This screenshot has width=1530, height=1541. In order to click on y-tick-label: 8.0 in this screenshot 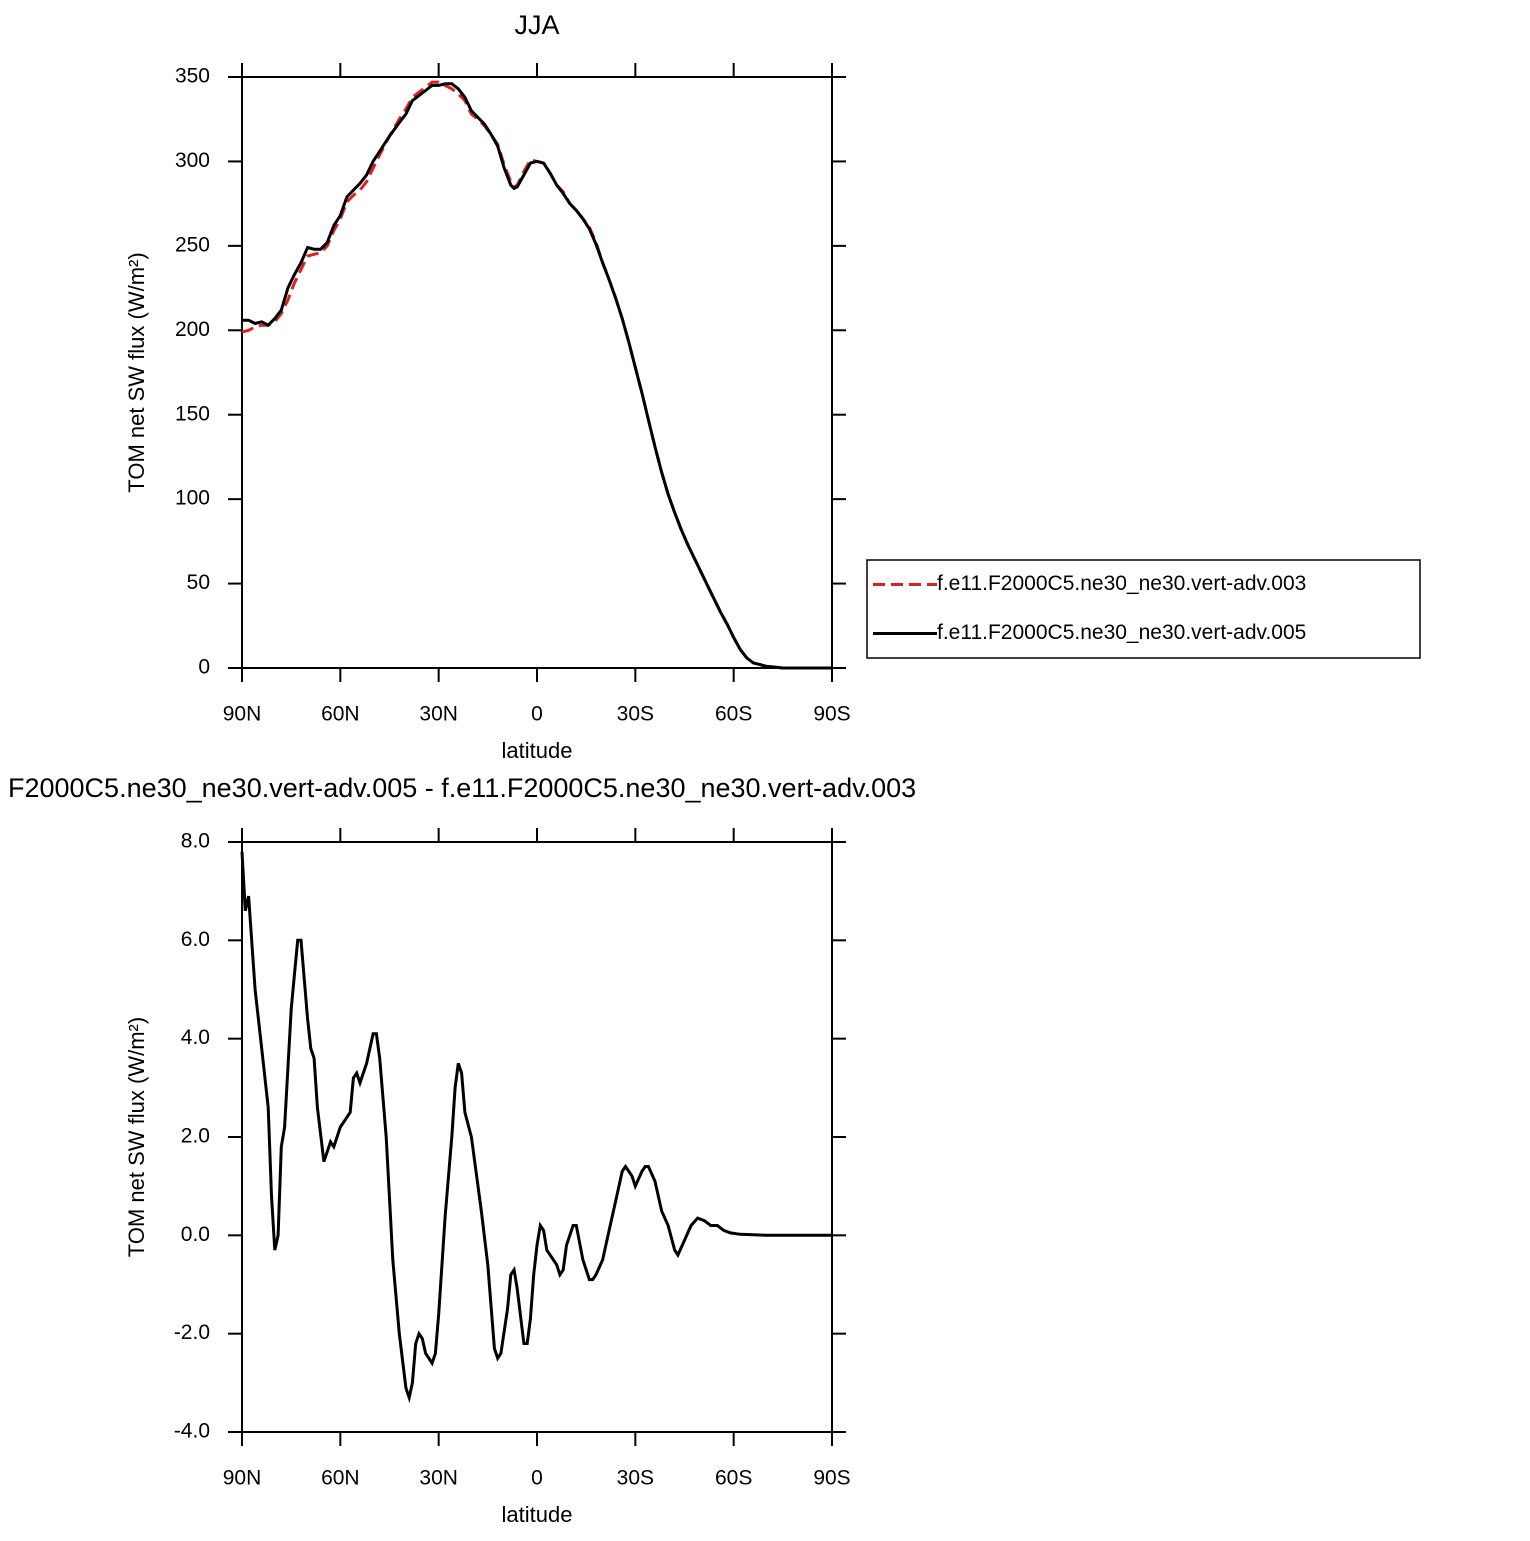, I will do `click(195, 841)`.